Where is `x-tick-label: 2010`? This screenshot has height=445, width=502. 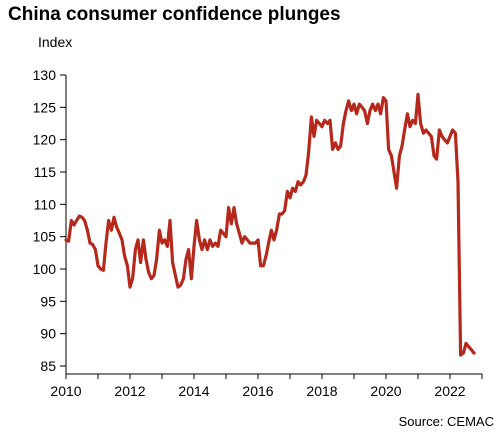 x-tick-label: 2010 is located at coordinates (65, 391).